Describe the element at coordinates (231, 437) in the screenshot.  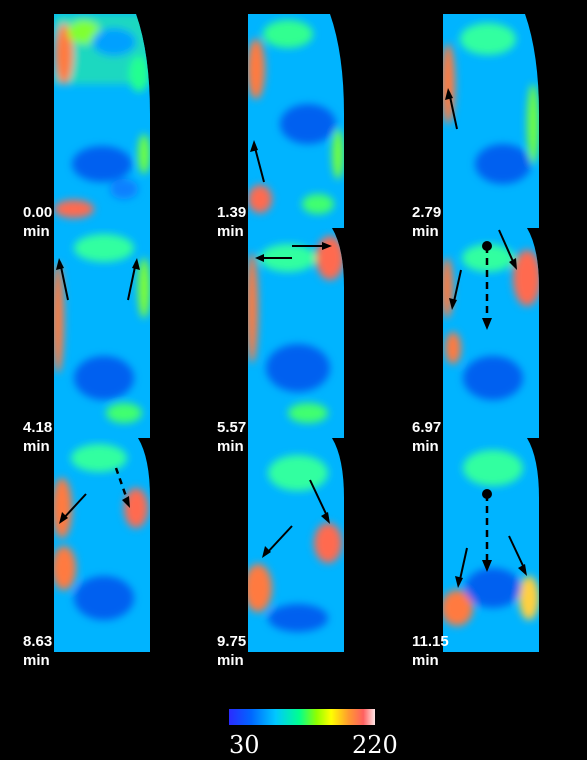
I see `time-label-4: 5.57 min` at that location.